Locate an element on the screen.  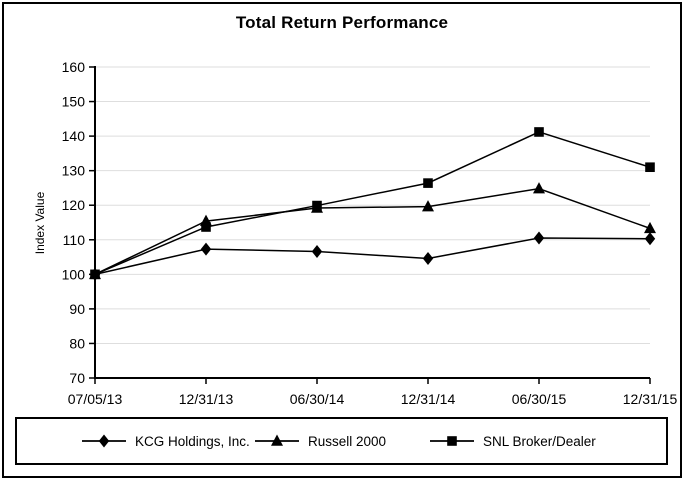
y-tick-label: 130 is located at coordinates (74, 171).